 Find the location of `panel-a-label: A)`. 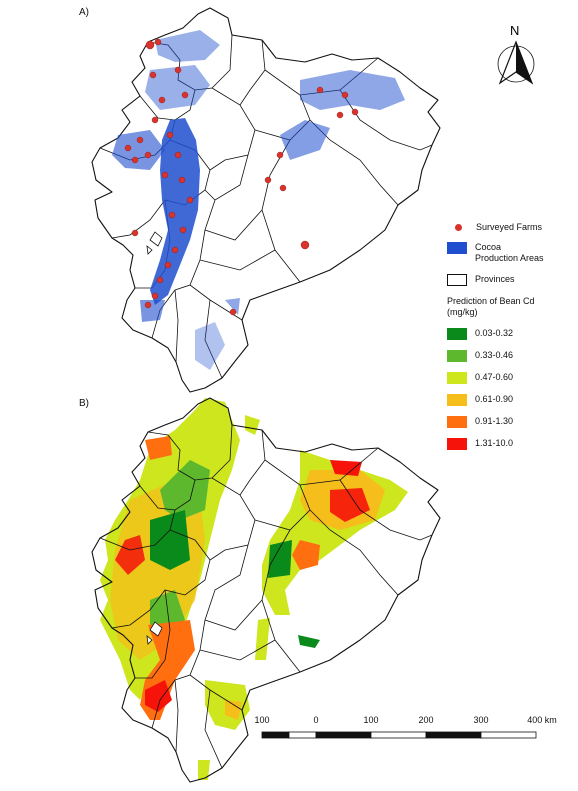

panel-a-label: A) is located at coordinates (84, 12).